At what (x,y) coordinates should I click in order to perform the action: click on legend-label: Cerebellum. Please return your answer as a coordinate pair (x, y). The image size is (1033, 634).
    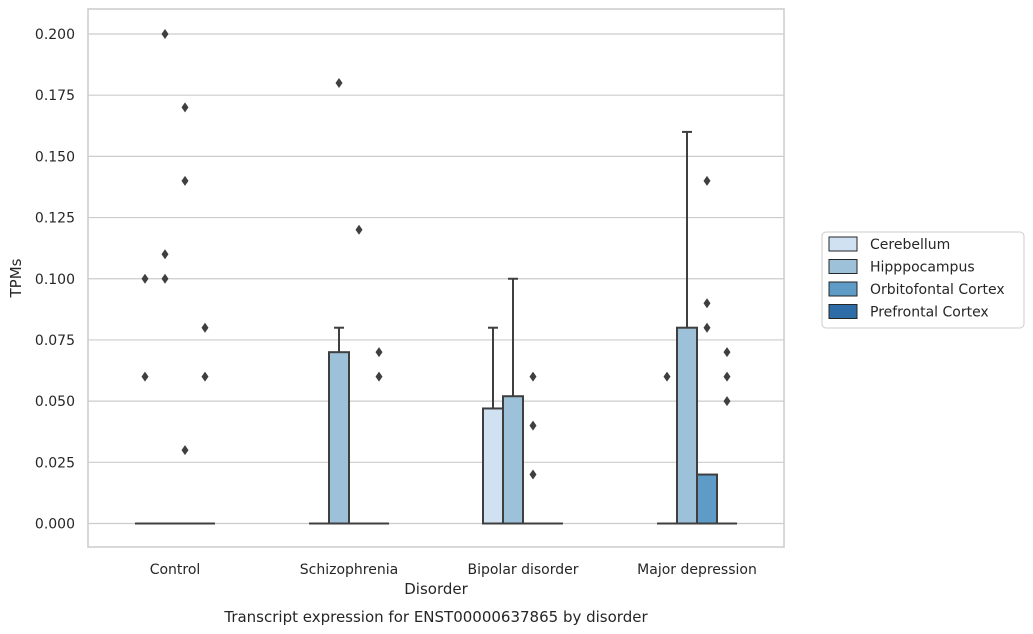
    Looking at the image, I should click on (910, 245).